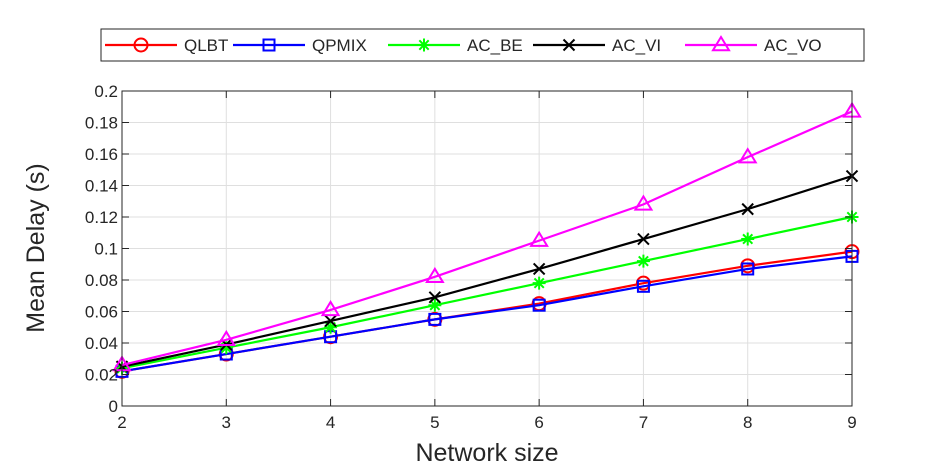 This screenshot has width=941, height=470. Describe the element at coordinates (721, 43) in the screenshot. I see `legend-marker-ac-vo` at that location.